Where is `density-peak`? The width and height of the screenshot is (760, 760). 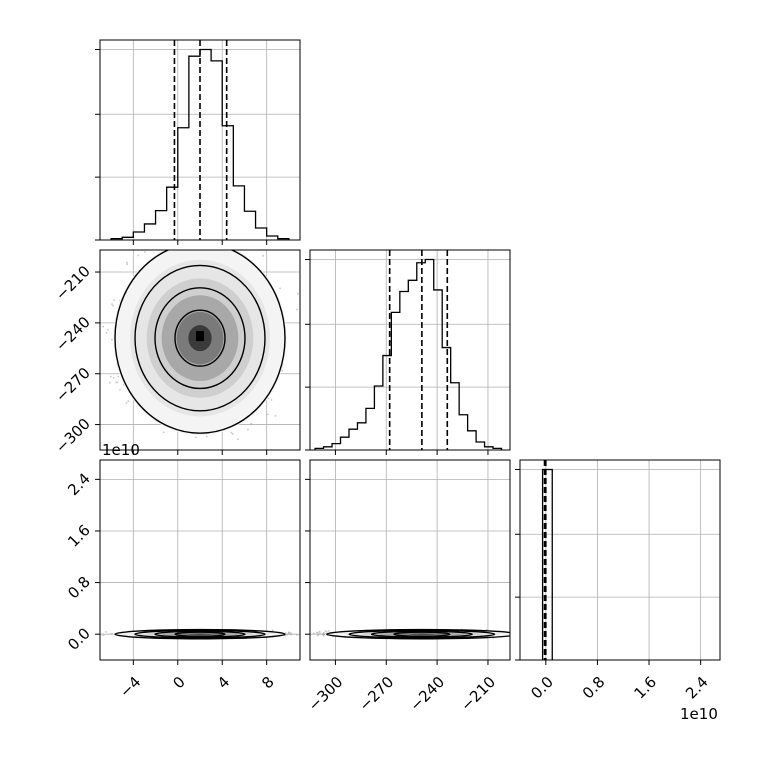
density-peak is located at coordinates (200, 336).